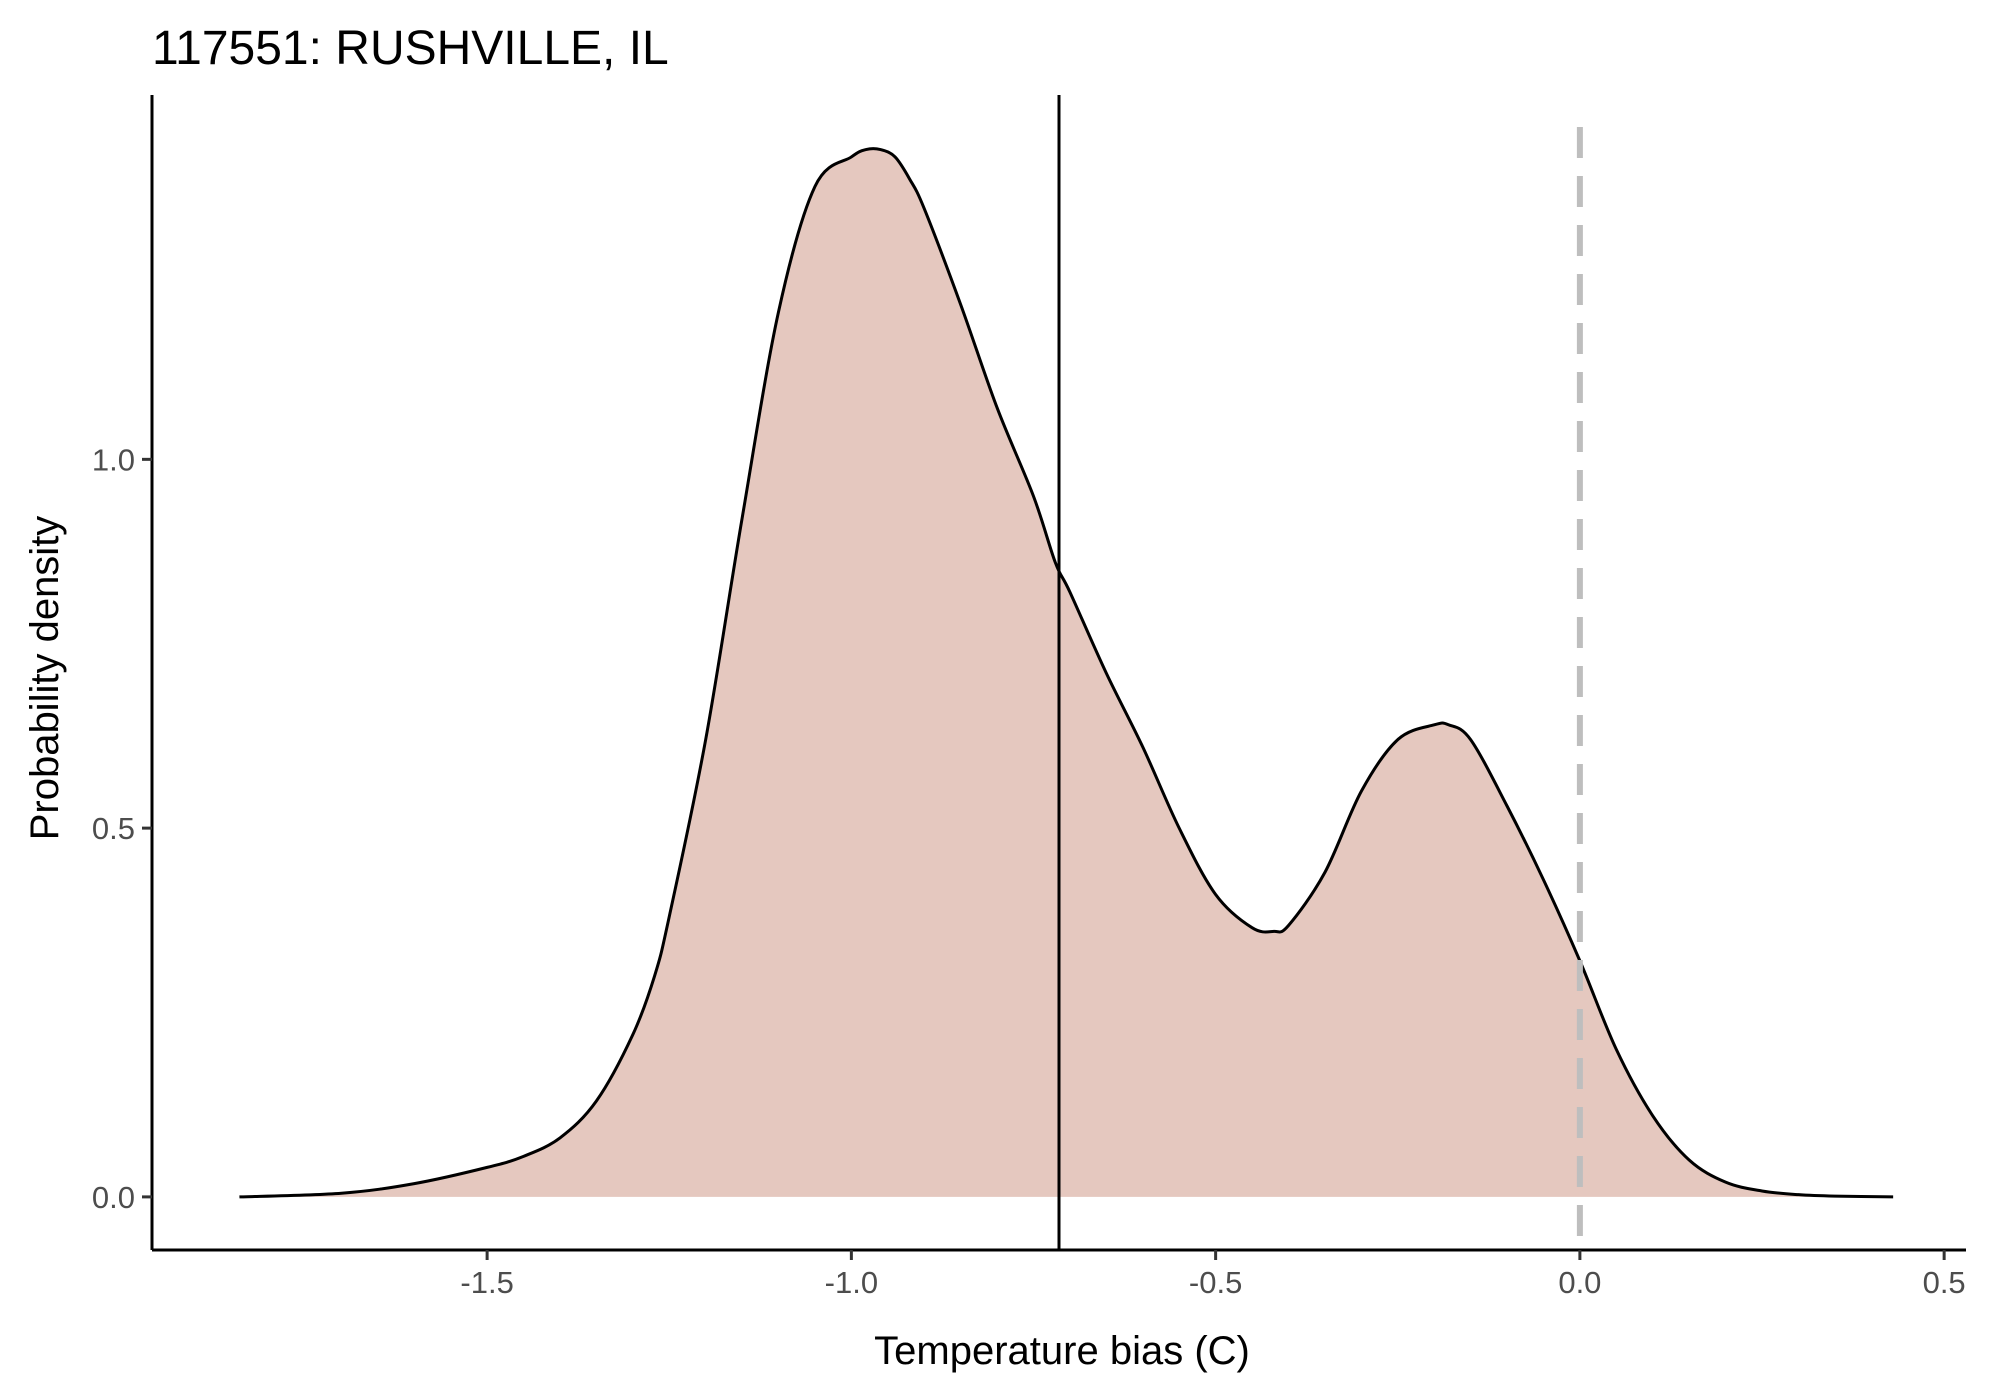  What do you see at coordinates (1062, 1351) in the screenshot?
I see `x-axis-title: Temperature bias (C)` at bounding box center [1062, 1351].